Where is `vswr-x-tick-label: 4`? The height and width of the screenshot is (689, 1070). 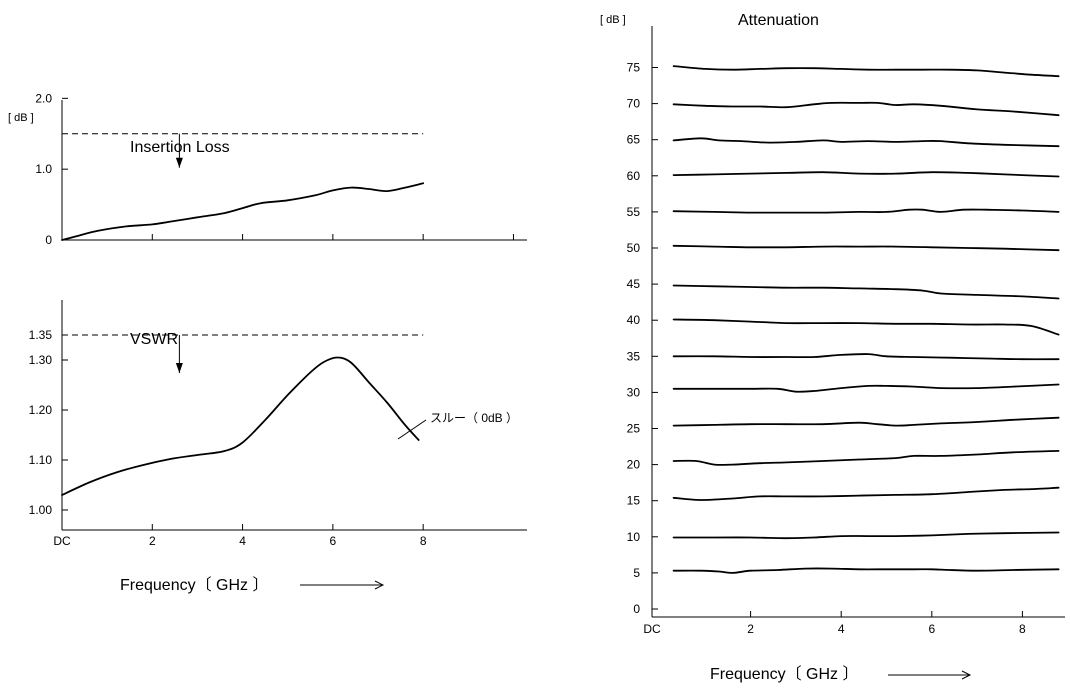
vswr-x-tick-label: 4 is located at coordinates (242, 541).